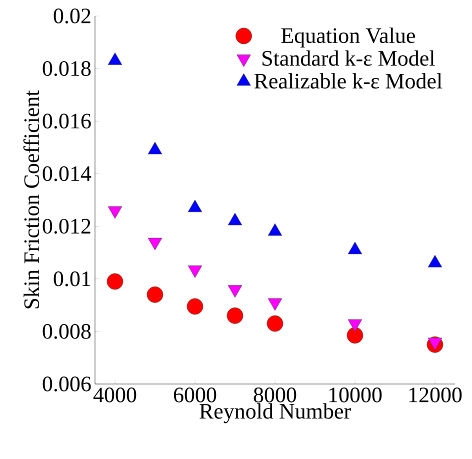  Describe the element at coordinates (66, 384) in the screenshot. I see `y-tick-label: 0.006` at that location.